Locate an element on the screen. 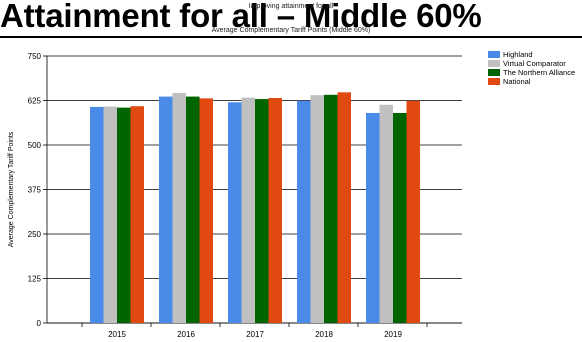  bar-virtual-comparator-2015 is located at coordinates (110, 214).